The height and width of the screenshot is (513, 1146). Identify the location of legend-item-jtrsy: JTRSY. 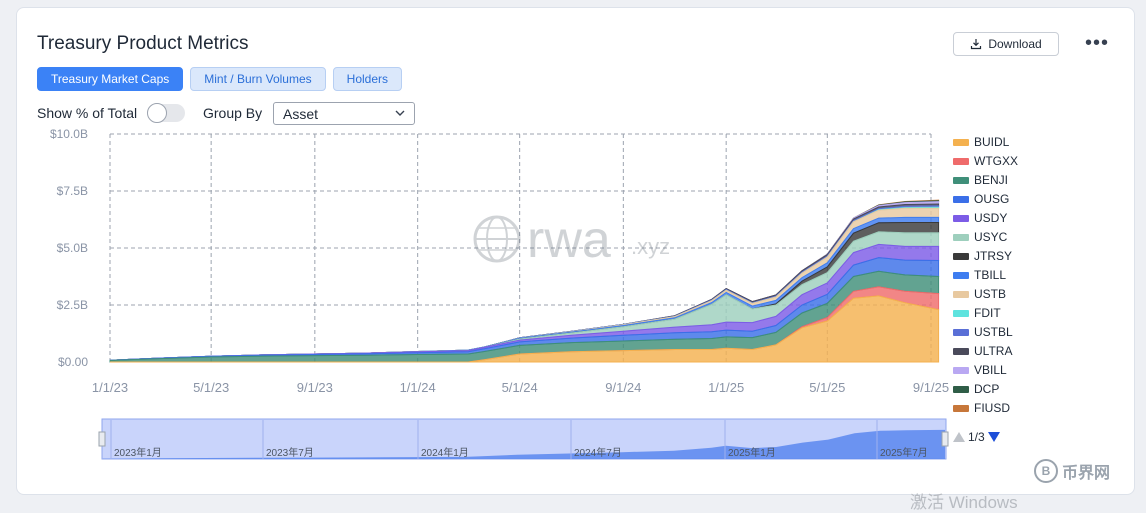
(982, 256).